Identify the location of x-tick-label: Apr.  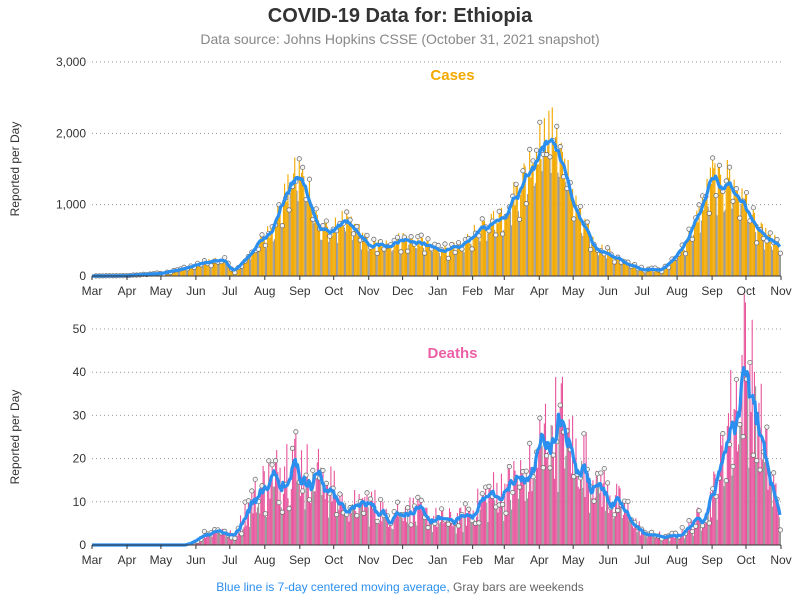
(539, 560).